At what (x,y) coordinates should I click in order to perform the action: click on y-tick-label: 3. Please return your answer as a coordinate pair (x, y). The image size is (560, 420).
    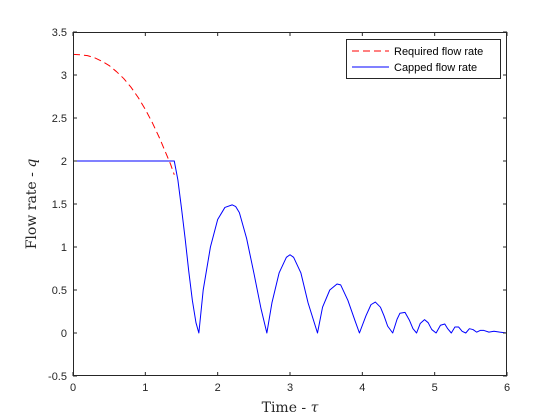
    Looking at the image, I should click on (64, 76).